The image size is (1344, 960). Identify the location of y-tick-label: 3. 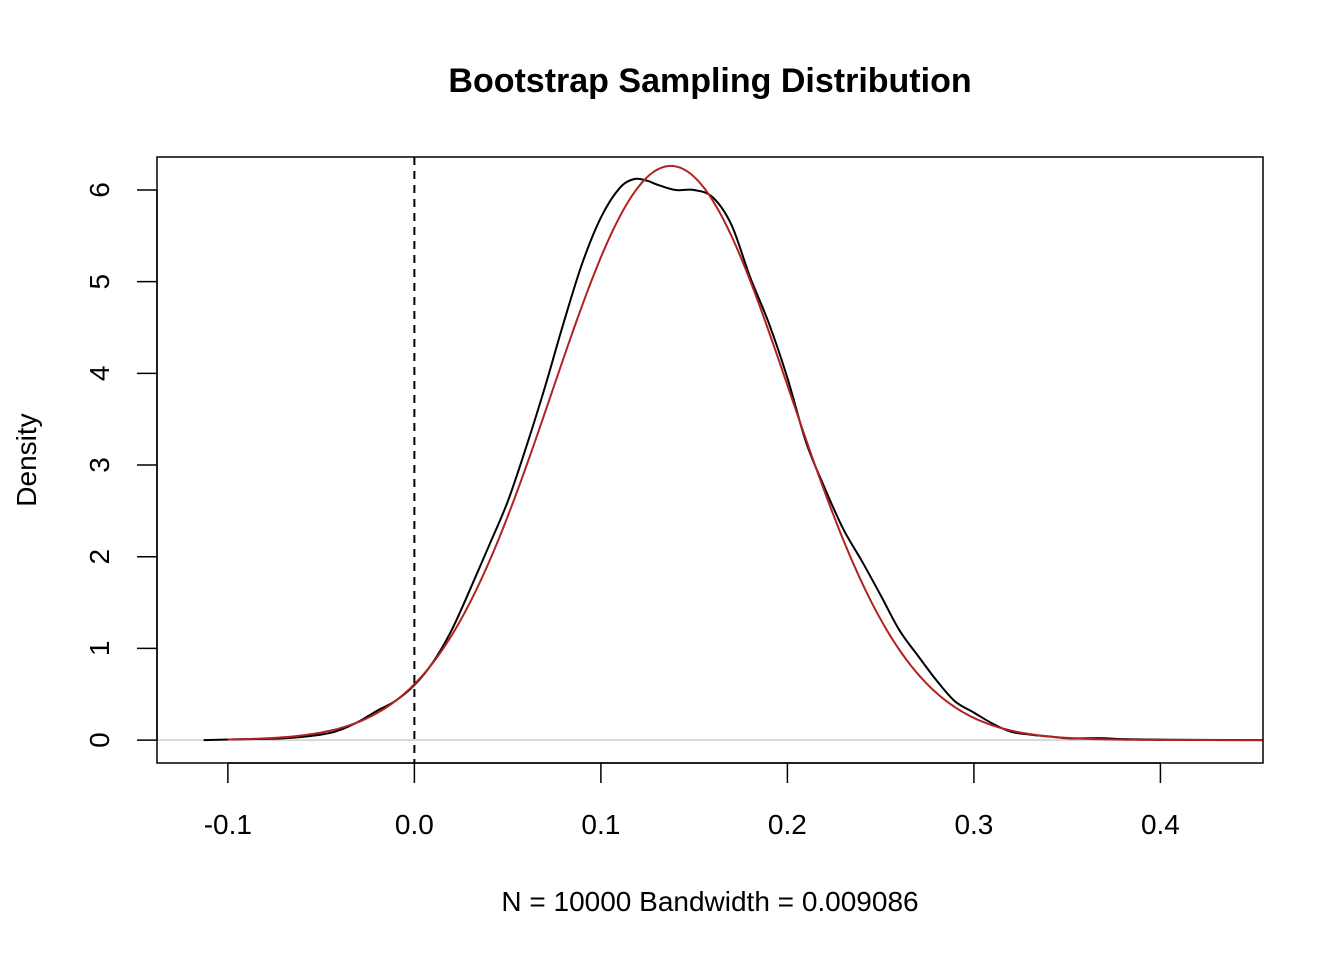
(99, 465).